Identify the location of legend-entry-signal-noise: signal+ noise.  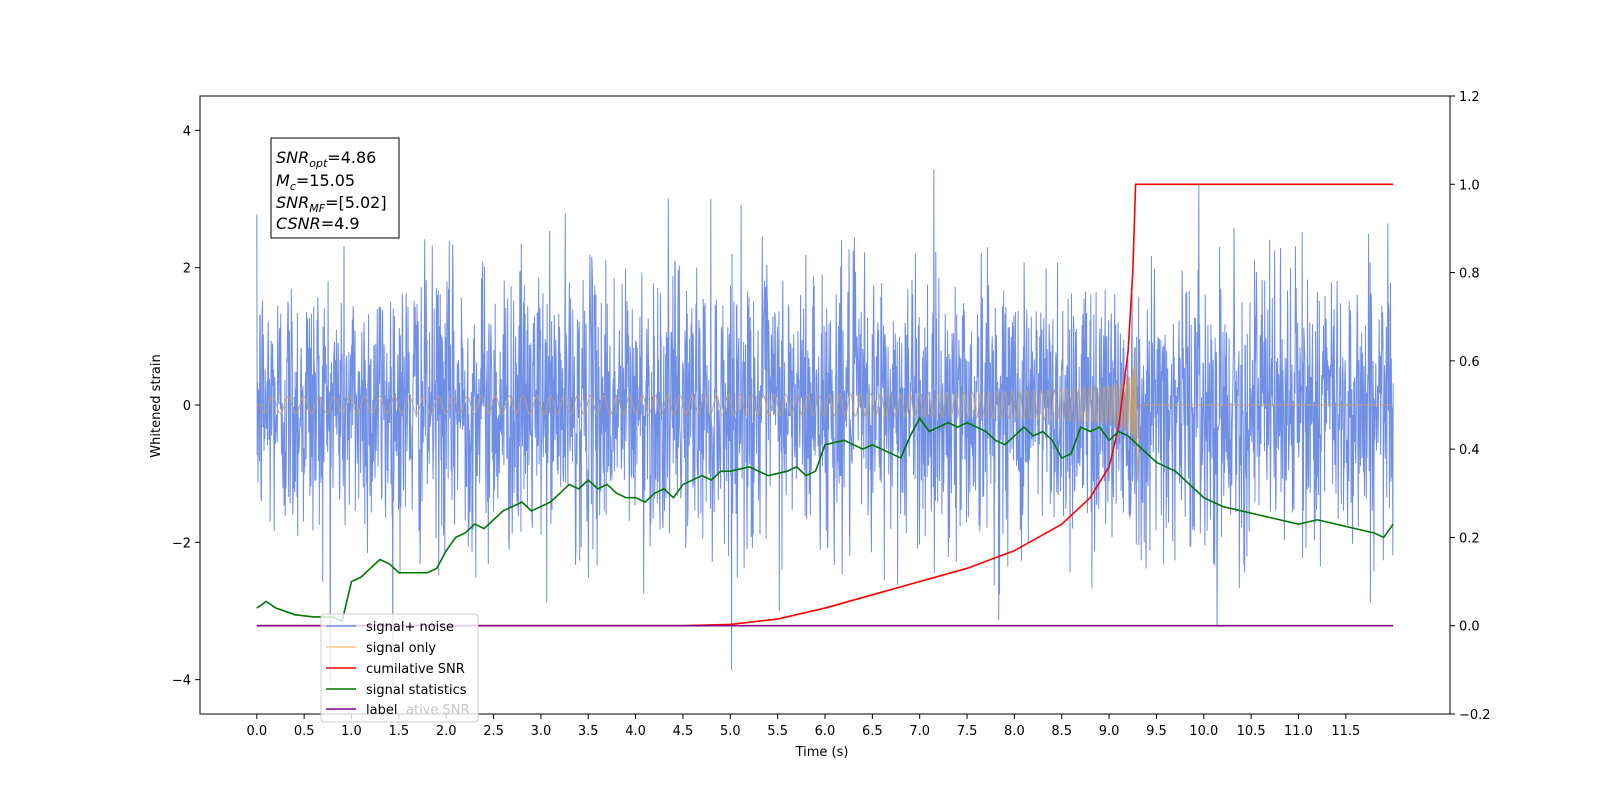
(390, 627).